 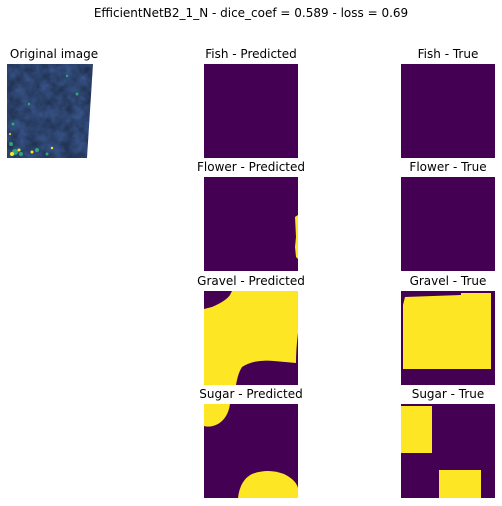 I want to click on fish-predicted-mask, so click(x=251, y=111).